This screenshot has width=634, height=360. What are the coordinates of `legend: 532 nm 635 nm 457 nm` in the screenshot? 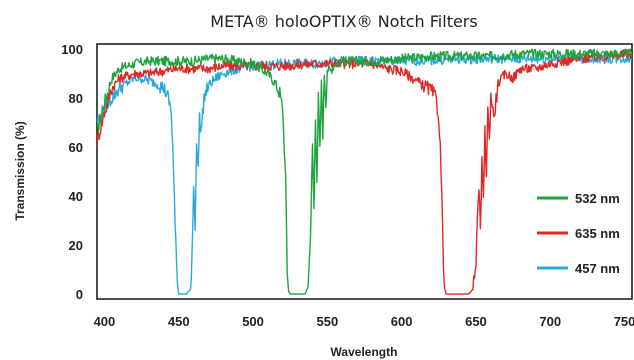 It's located at (578, 233).